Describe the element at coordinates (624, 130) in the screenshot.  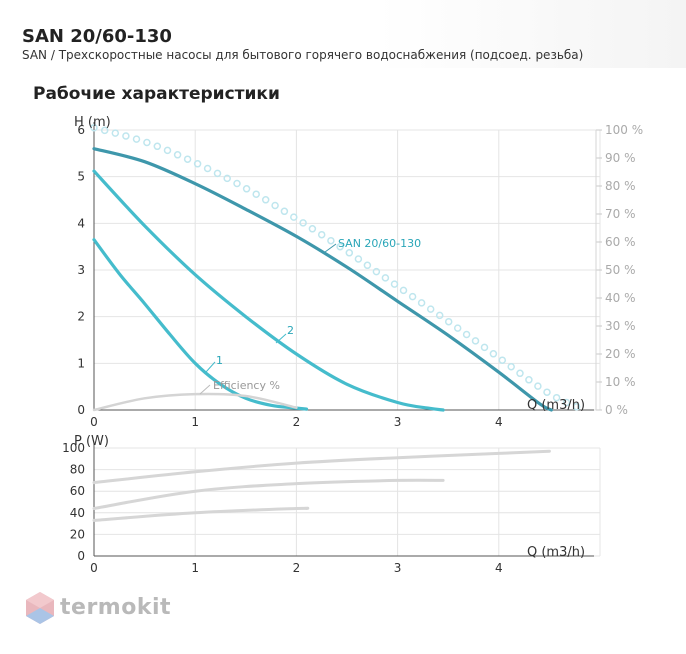
I see `y2-tick-label: 100 %` at that location.